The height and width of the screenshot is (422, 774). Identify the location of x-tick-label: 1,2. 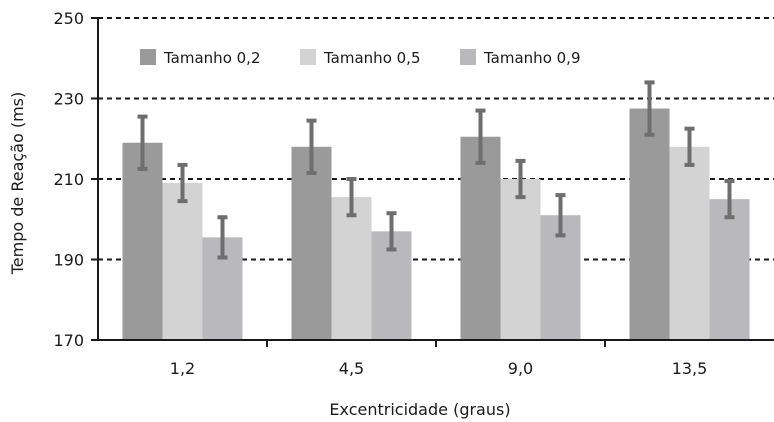
(182, 368).